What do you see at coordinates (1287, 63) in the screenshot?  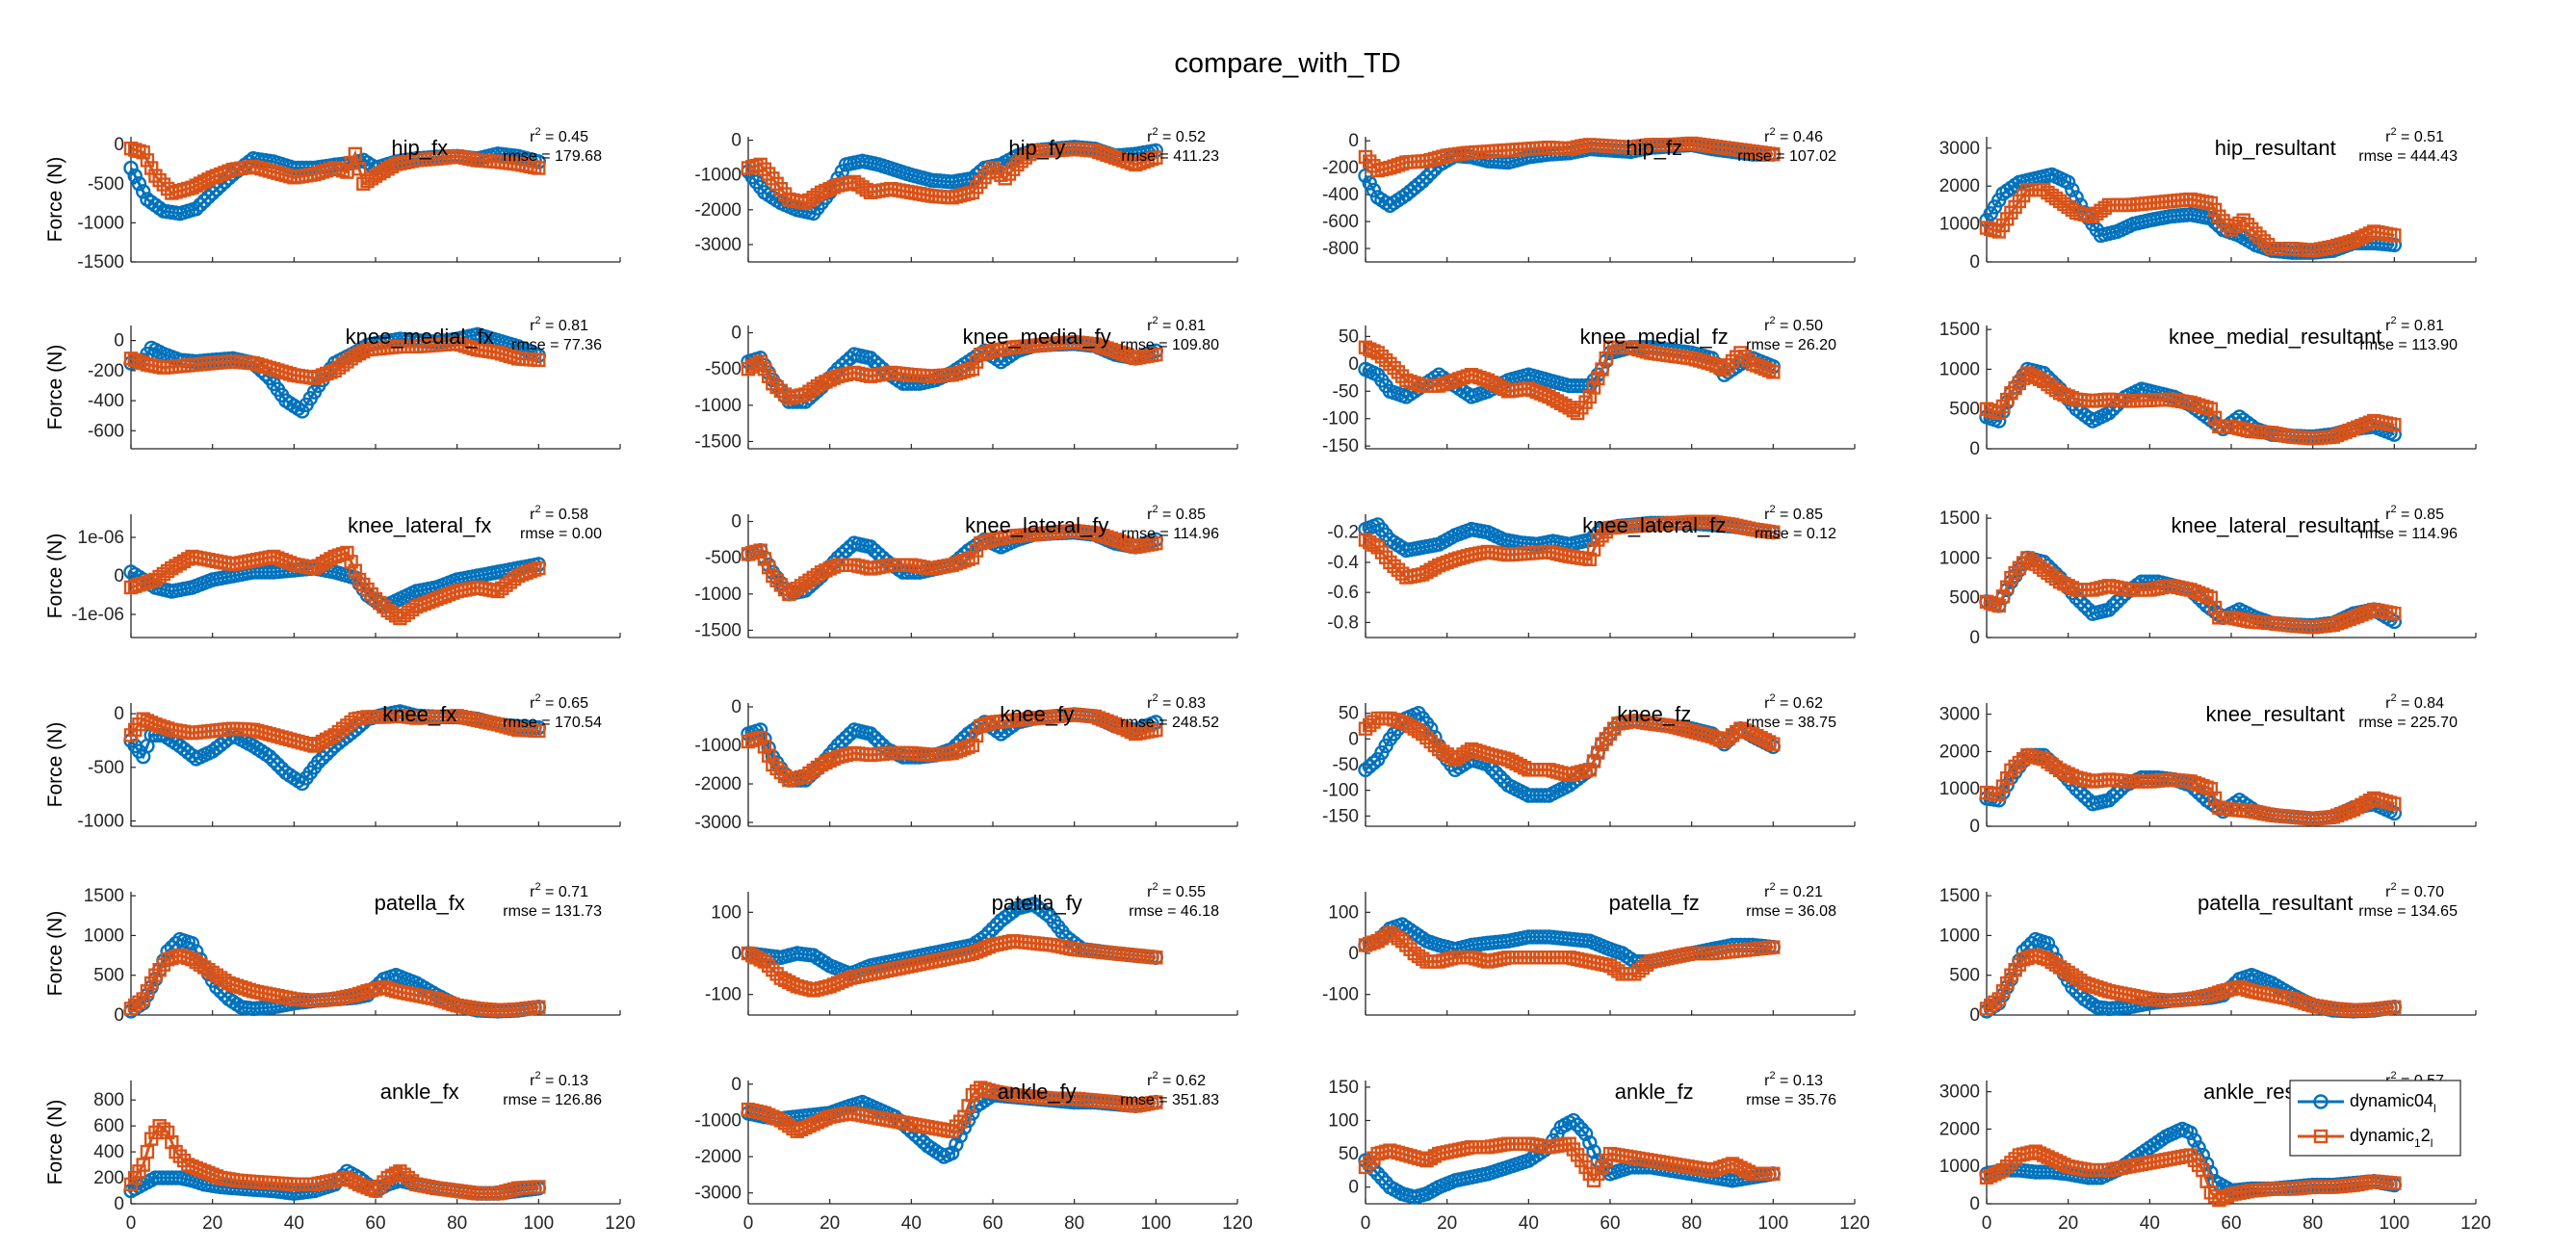 I see `figure-title: compare_with_TD` at bounding box center [1287, 63].